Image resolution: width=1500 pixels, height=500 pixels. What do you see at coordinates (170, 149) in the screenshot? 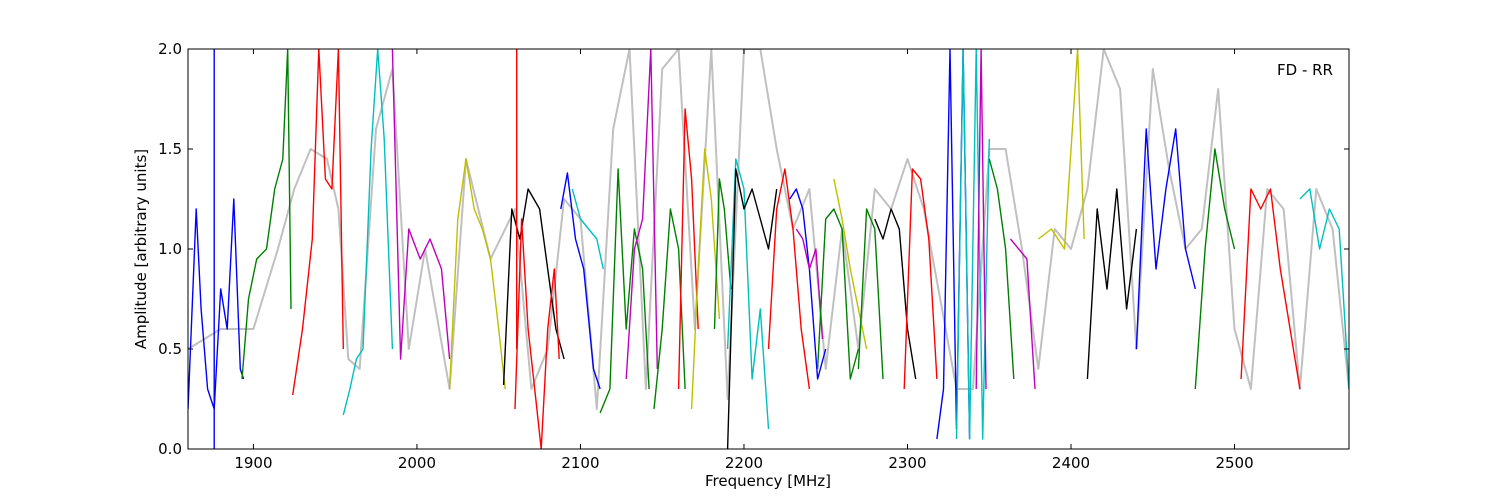
I see `y-tick-label: 1.5` at bounding box center [170, 149].